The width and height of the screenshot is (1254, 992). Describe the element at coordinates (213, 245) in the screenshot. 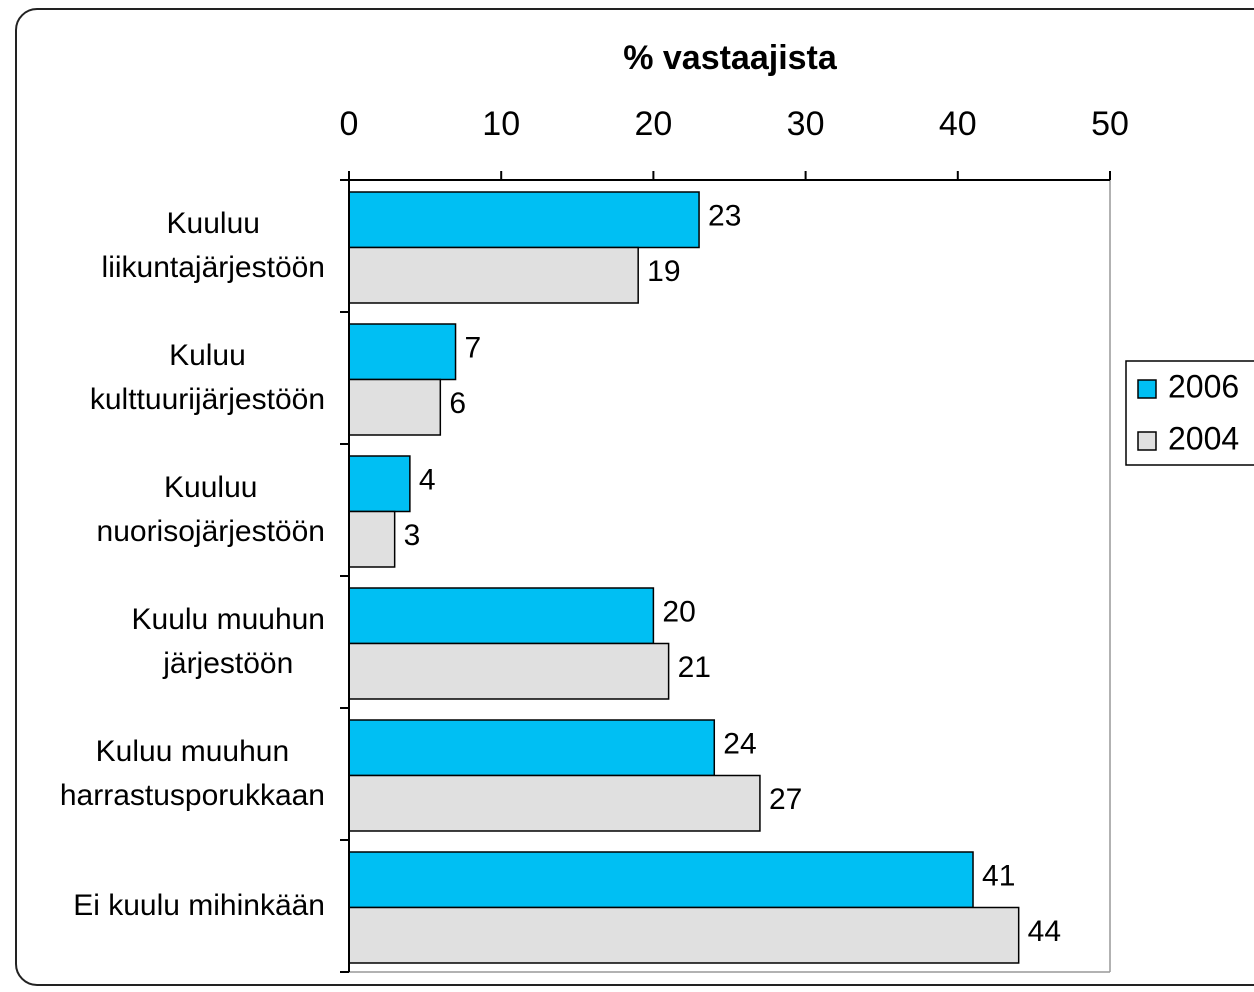

I see `category-text: Kuuluu liikuntajärjestöön` at that location.